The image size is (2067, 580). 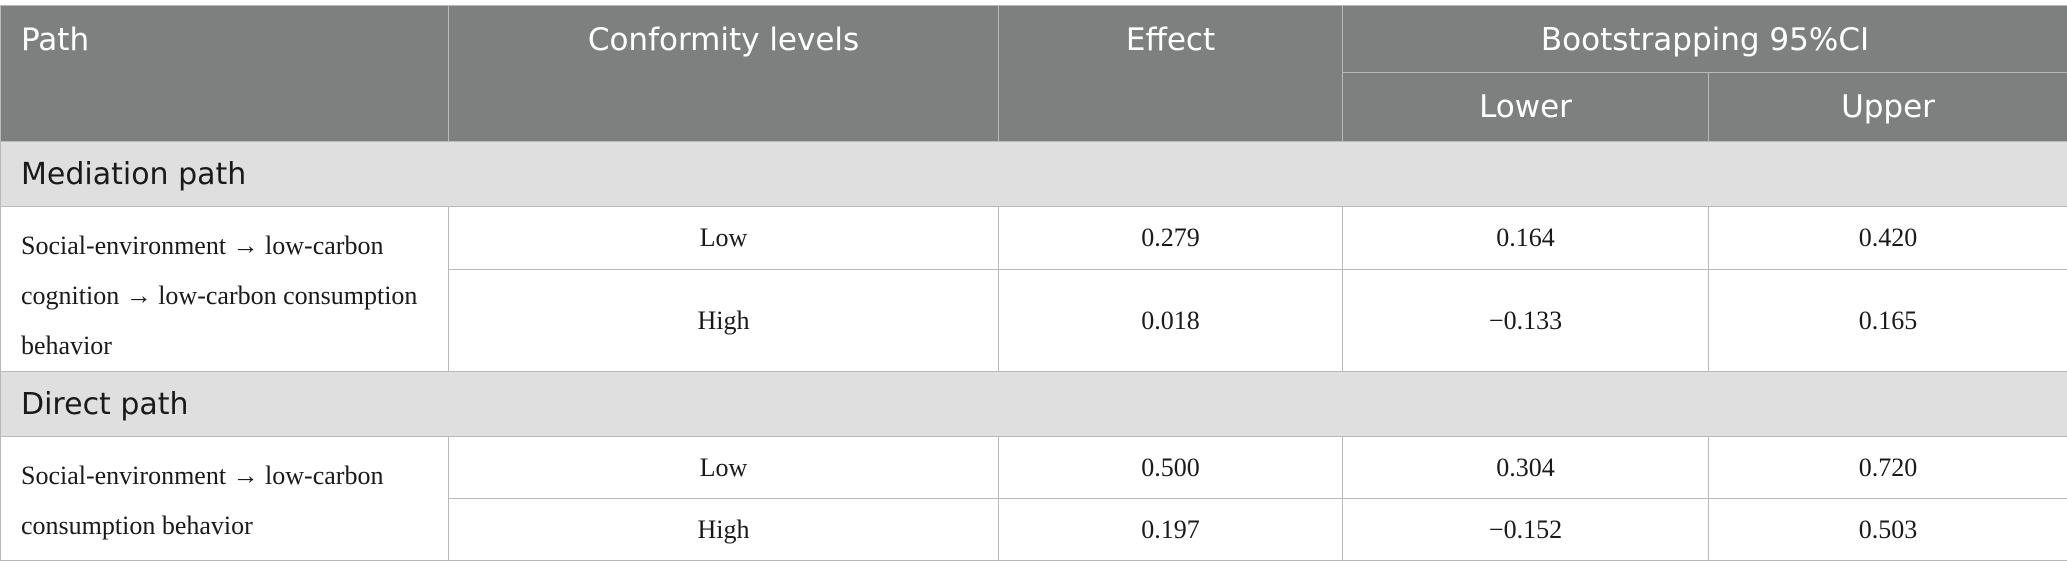 What do you see at coordinates (724, 74) in the screenshot?
I see `header-cell: Conformity levels` at bounding box center [724, 74].